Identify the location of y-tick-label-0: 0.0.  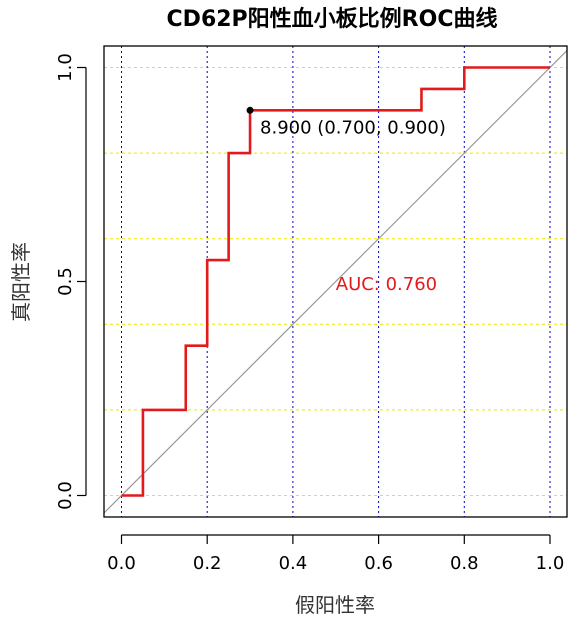
(65, 495).